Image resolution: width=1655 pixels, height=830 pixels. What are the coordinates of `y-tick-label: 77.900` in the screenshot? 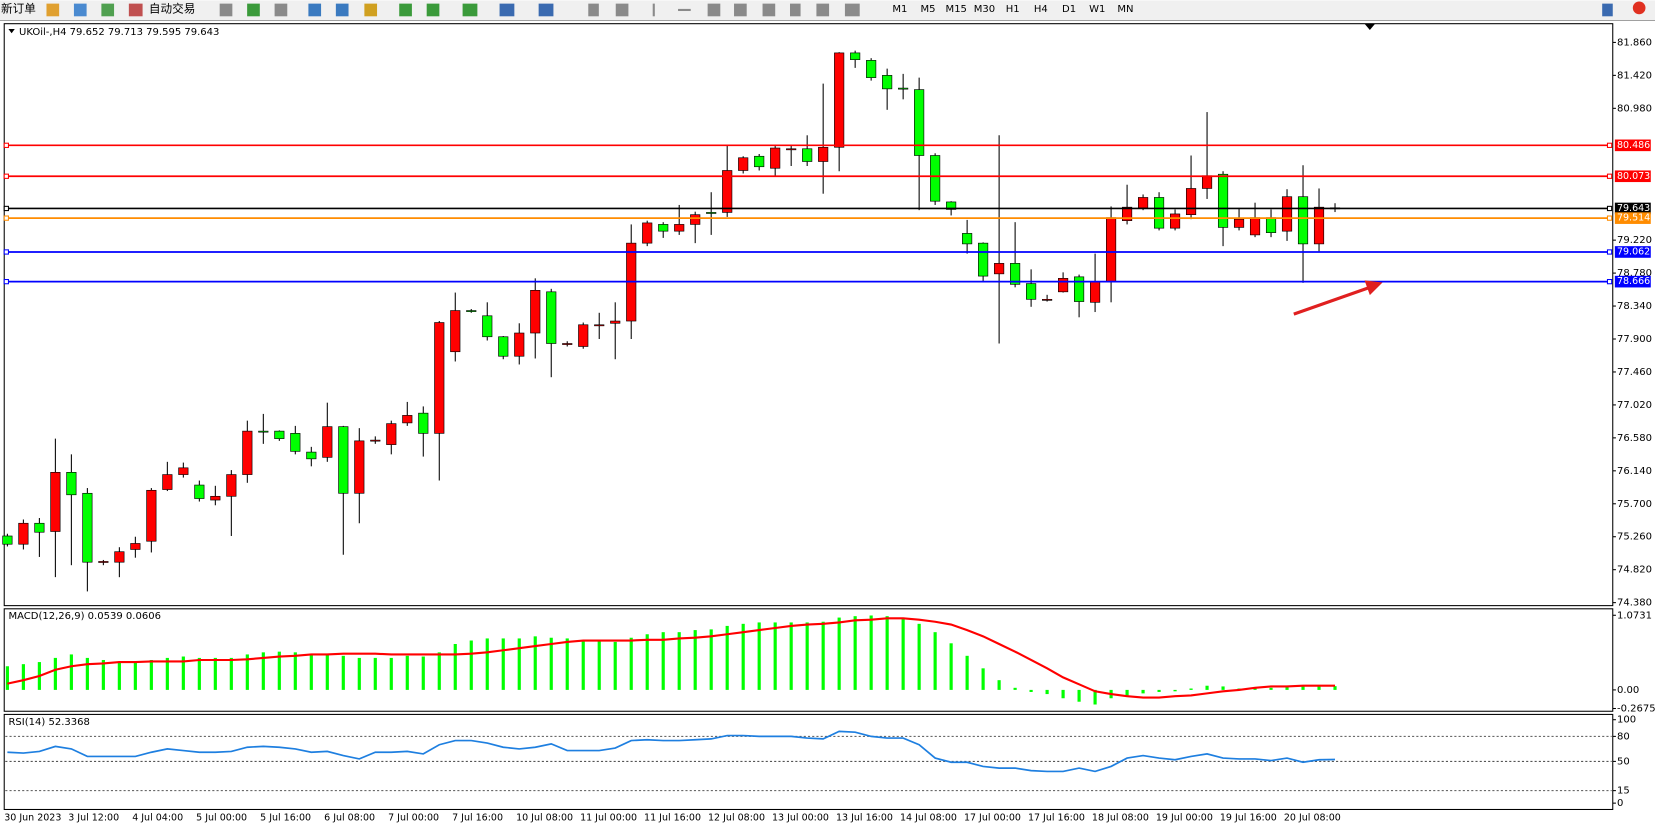 It's located at (1634, 339).